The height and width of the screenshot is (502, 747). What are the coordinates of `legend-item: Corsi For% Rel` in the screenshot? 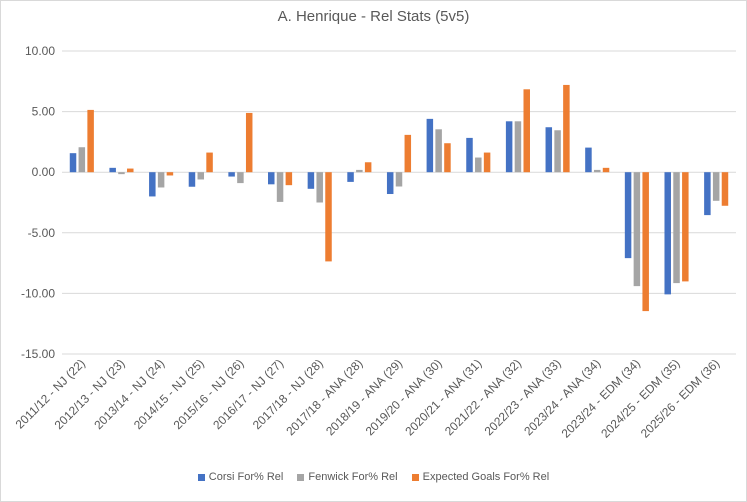 It's located at (240, 477).